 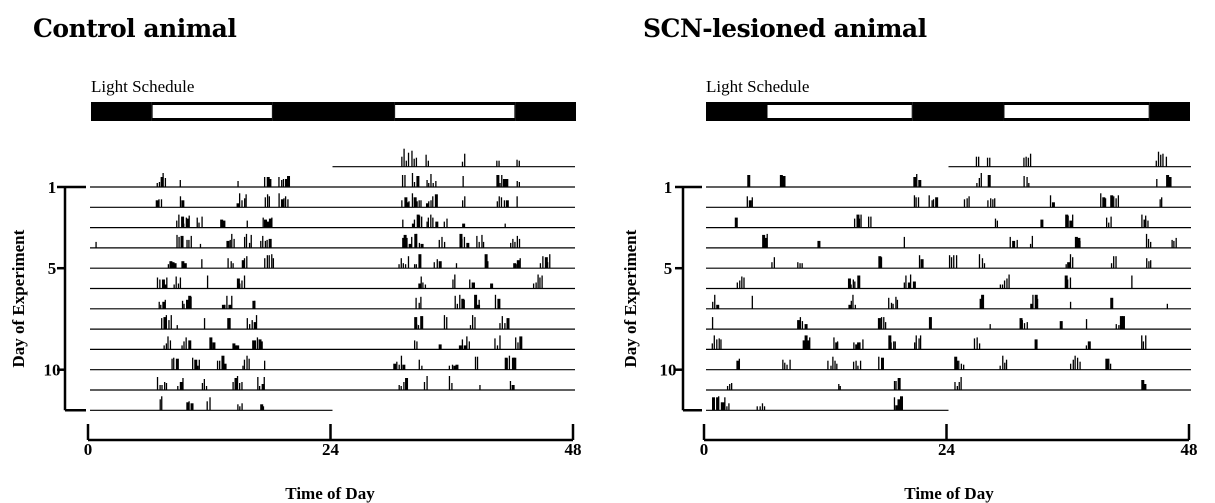 I want to click on light-schedule-light-segment, so click(x=839, y=111).